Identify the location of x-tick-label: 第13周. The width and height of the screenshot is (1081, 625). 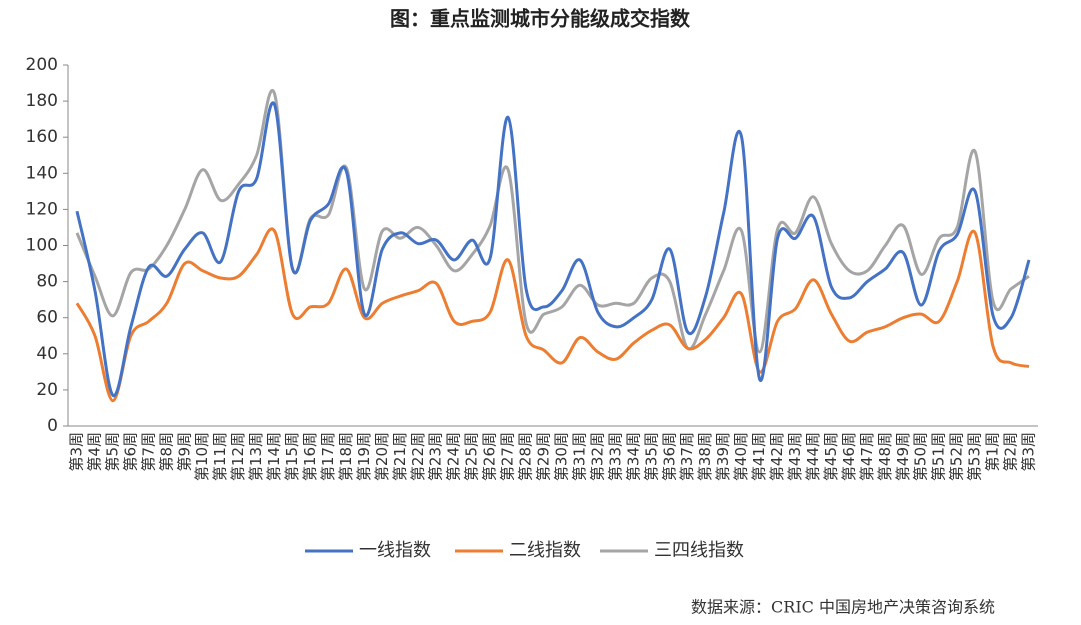
(256, 456).